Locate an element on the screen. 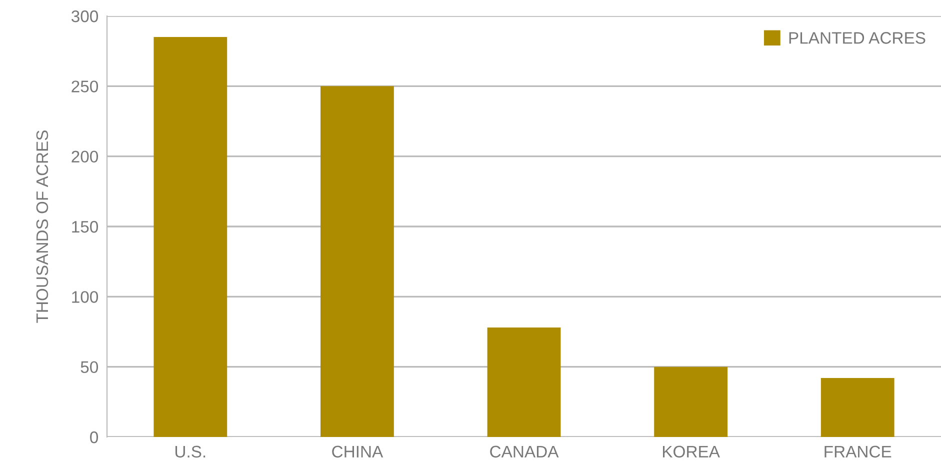 The image size is (941, 468). x-tick-label: U.S. is located at coordinates (190, 452).